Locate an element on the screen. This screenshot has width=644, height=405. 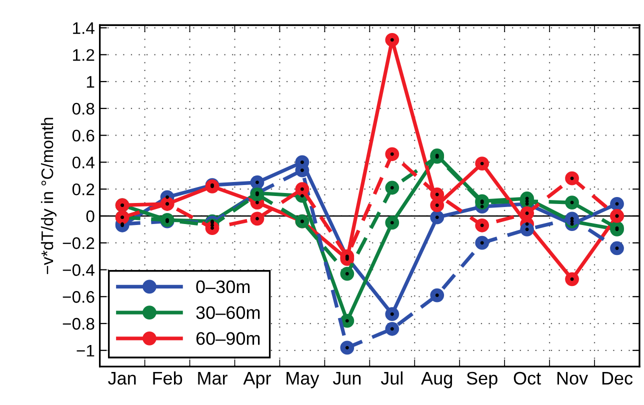
x-tick-label: Jul is located at coordinates (391, 378).